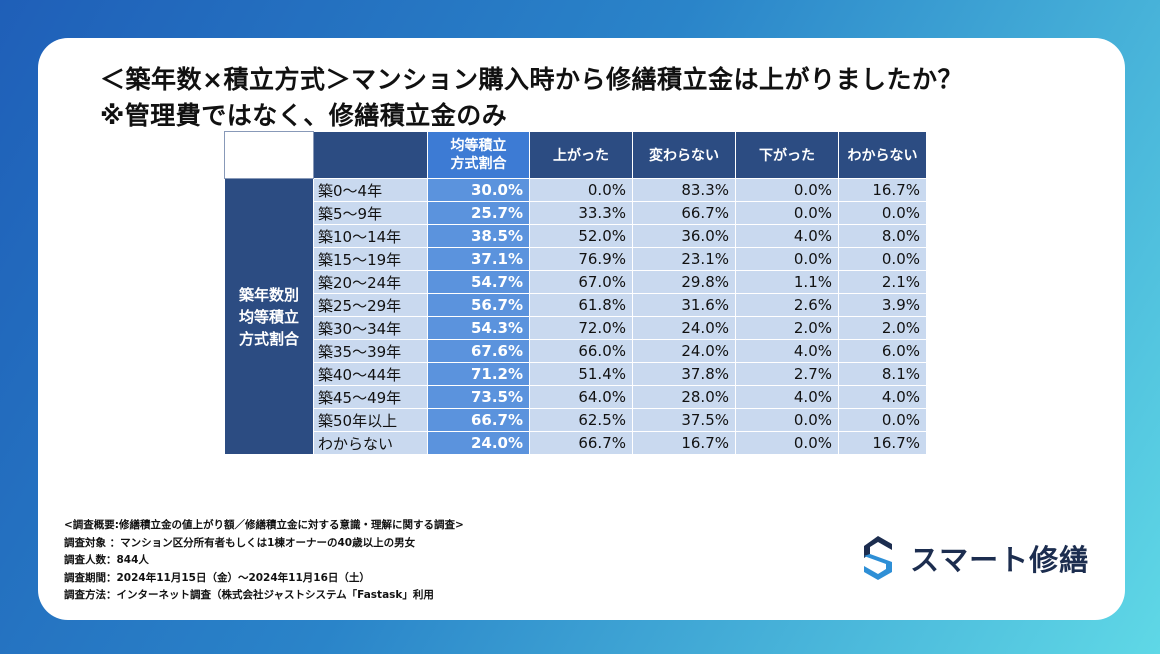  Describe the element at coordinates (684, 236) in the screenshot. I see `same-cell: 36.0%` at that location.